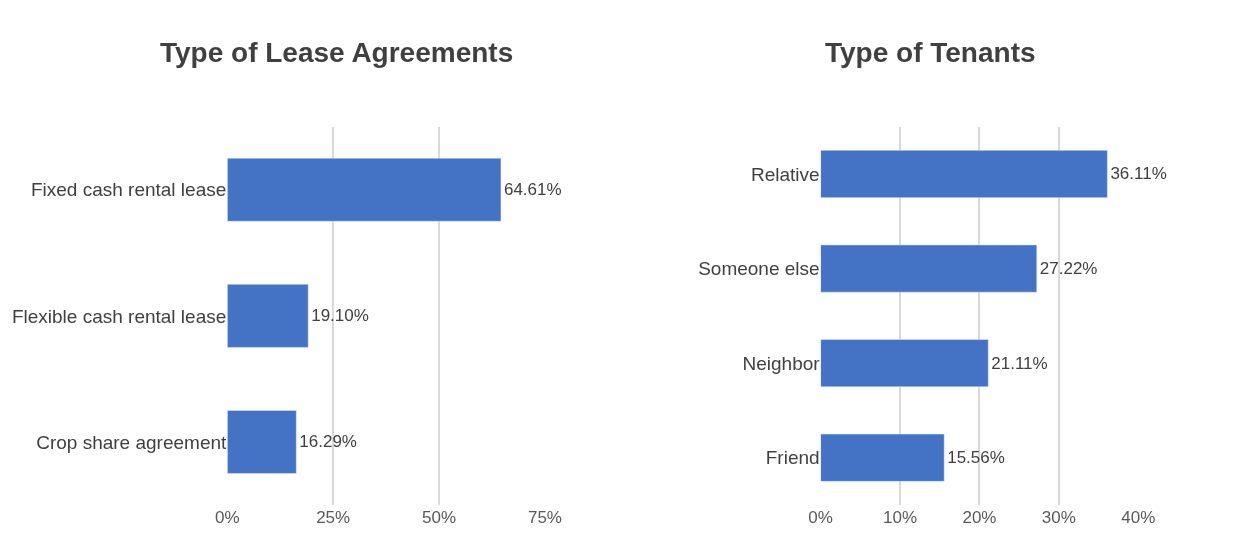 This screenshot has height=539, width=1244. Describe the element at coordinates (532, 190) in the screenshot. I see `data-label: 64.61%` at that location.